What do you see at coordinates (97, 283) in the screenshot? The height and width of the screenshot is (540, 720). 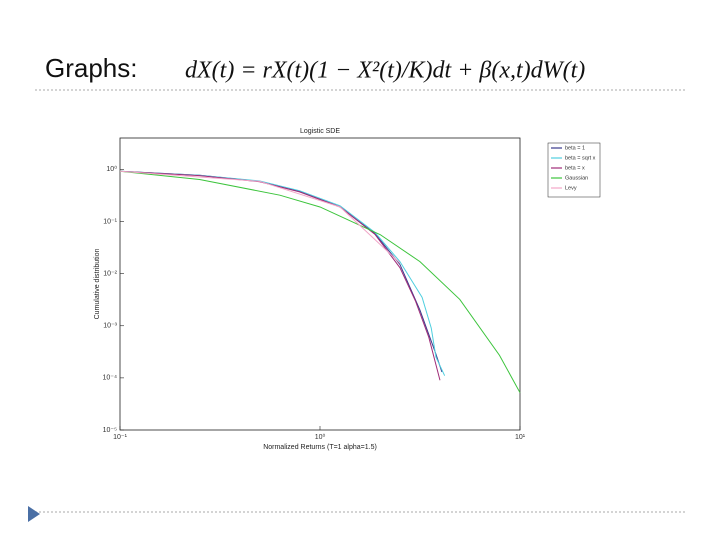 I see `y-axis-label: Cumulative distribution` at bounding box center [97, 283].